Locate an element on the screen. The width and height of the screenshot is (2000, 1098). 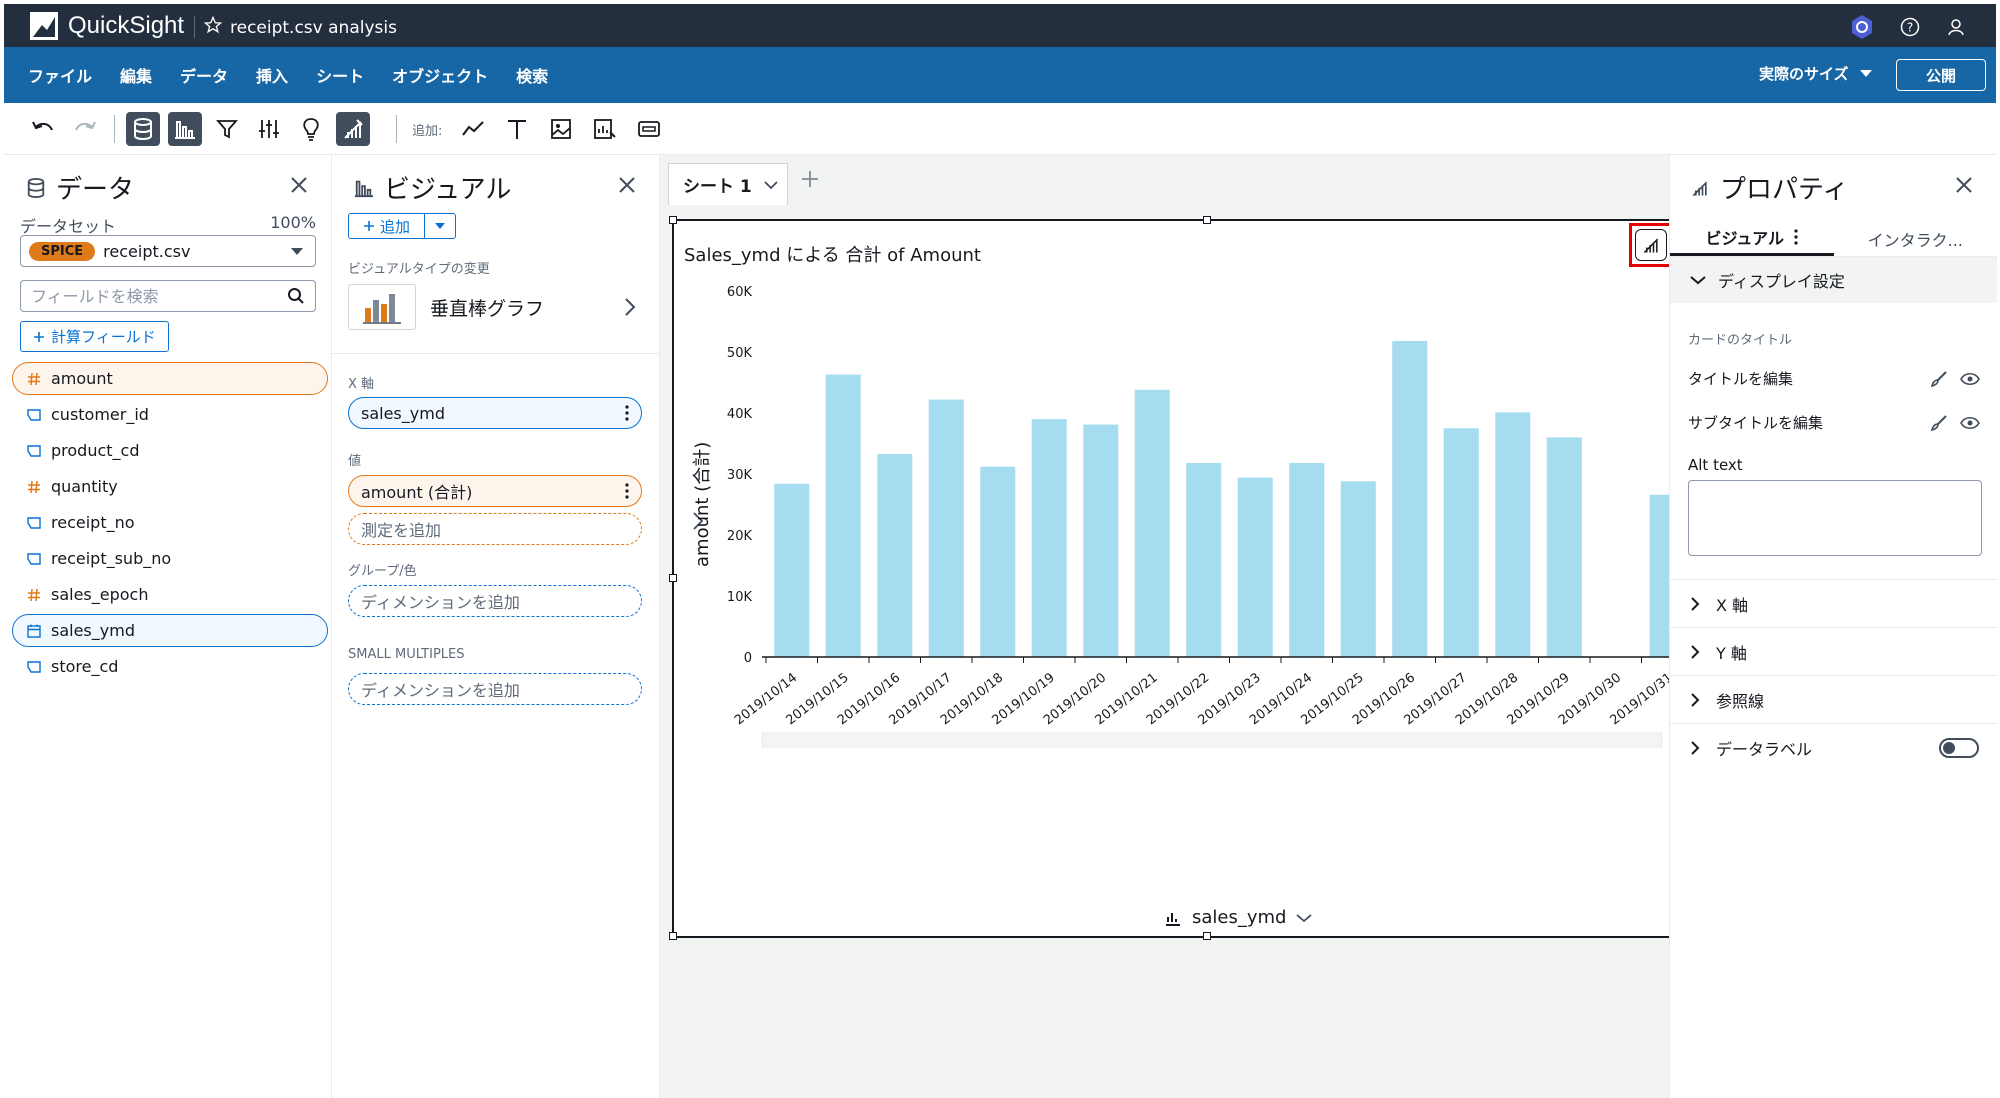
menu-data: データ is located at coordinates (204, 76).